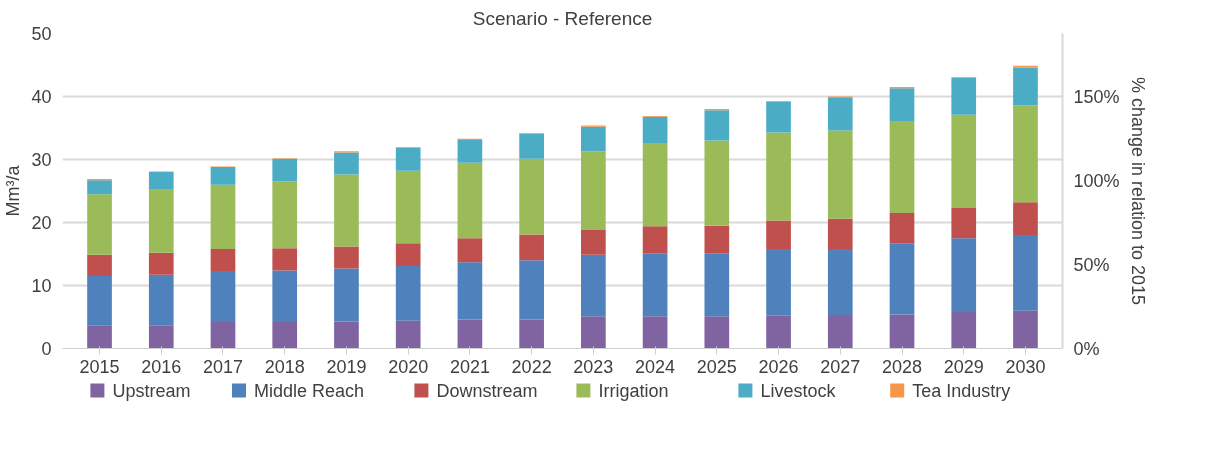 This screenshot has width=1221, height=455. I want to click on y-tick-label: 20, so click(41, 223).